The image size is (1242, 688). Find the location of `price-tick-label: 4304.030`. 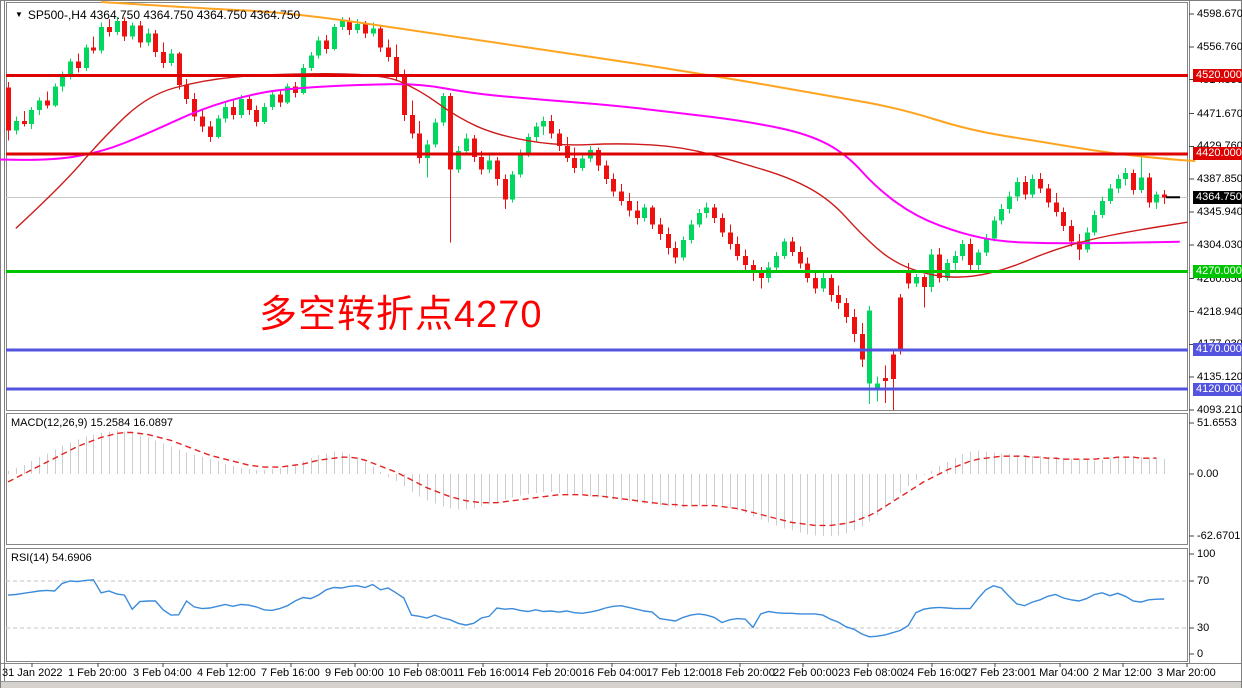

price-tick-label: 4304.030 is located at coordinates (1219, 244).